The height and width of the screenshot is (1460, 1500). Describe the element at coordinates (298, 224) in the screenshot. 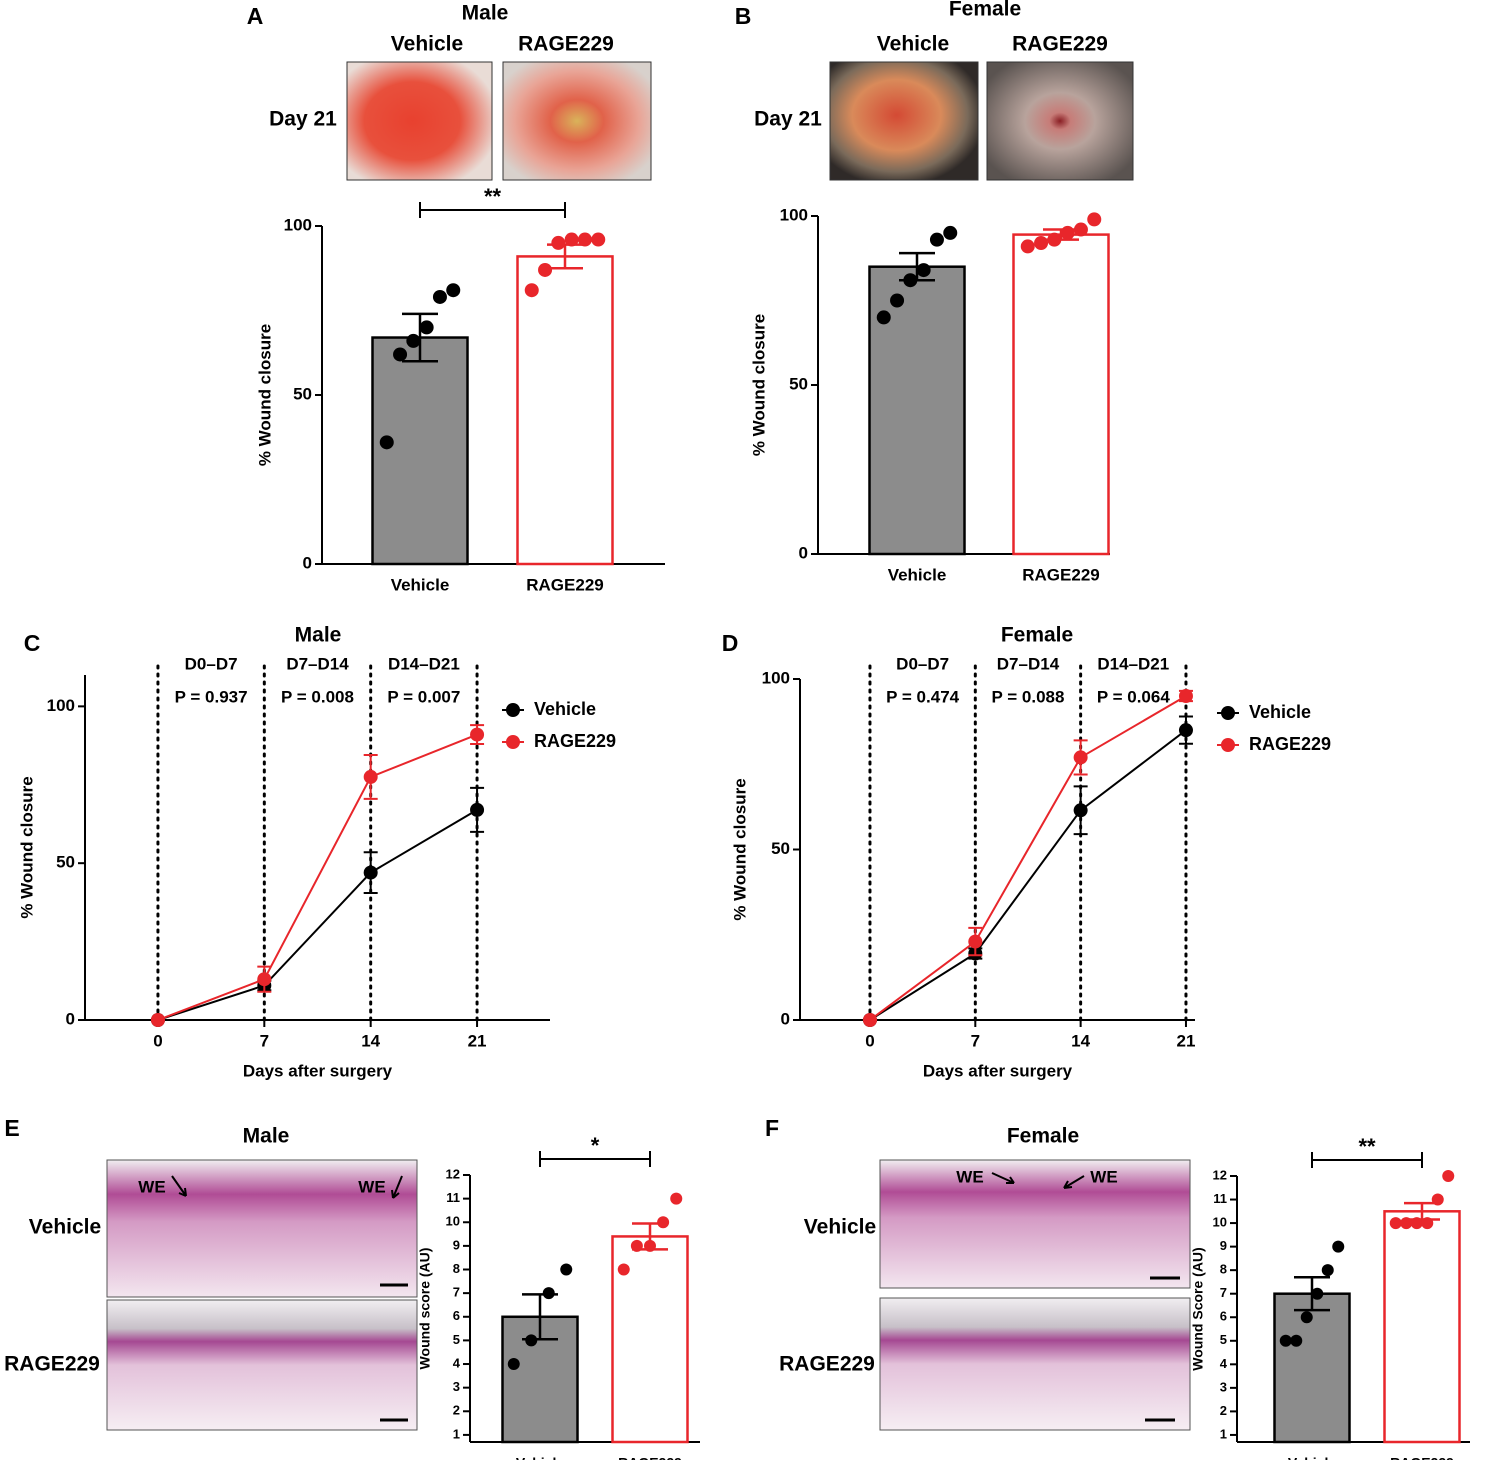

I see `y-tick-label: 100` at that location.